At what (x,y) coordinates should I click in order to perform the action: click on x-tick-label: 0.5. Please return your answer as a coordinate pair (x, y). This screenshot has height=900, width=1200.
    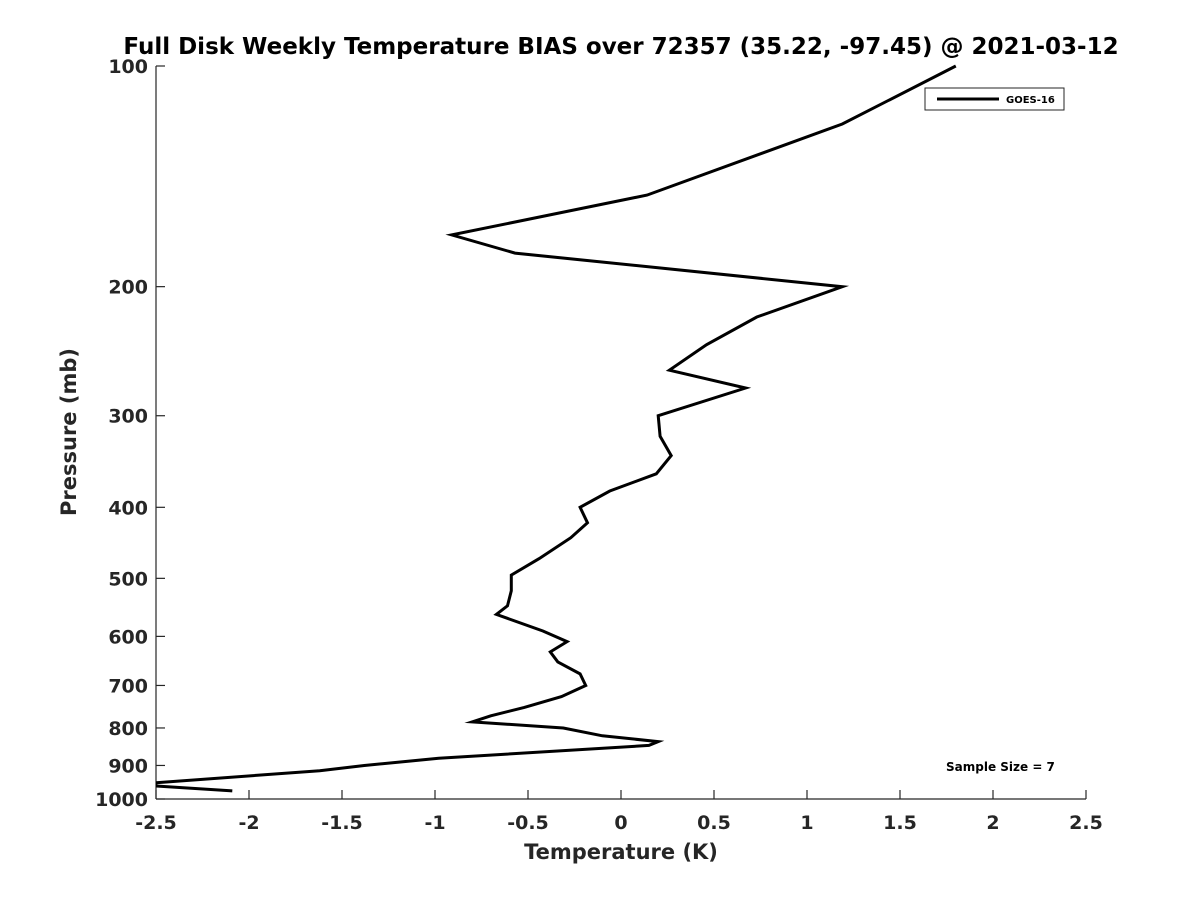
    Looking at the image, I should click on (714, 823).